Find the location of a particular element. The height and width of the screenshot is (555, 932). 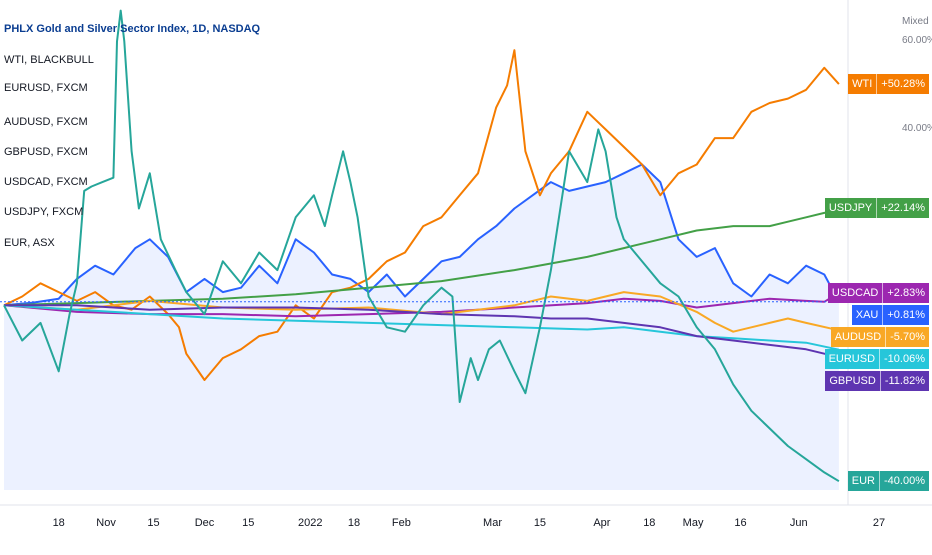

value-tag-usdcad: USDCAD +2.83% is located at coordinates (878, 292).